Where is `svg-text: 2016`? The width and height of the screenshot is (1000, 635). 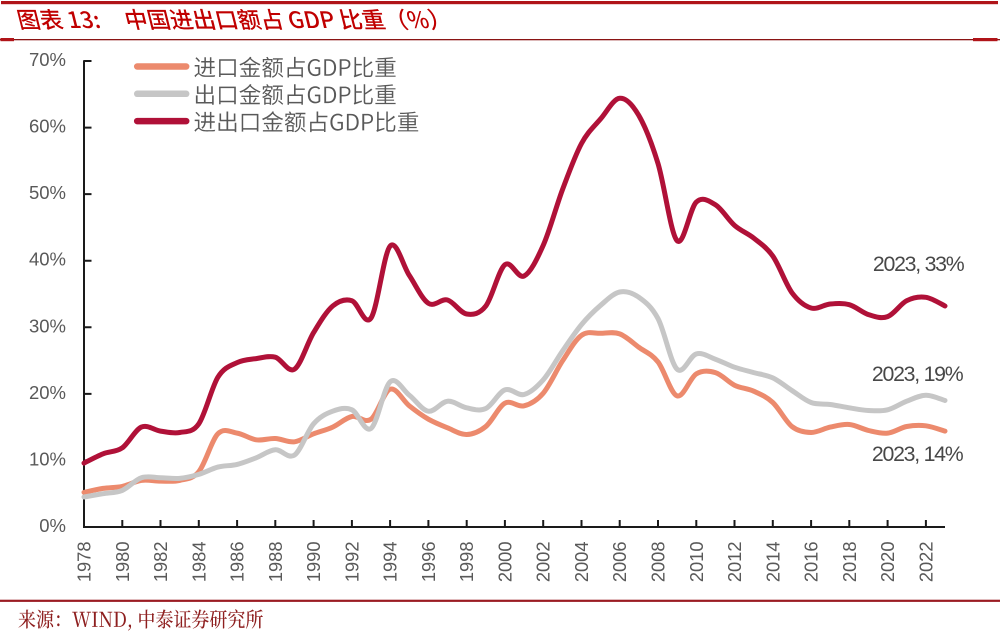 svg-text: 2016 is located at coordinates (811, 562).